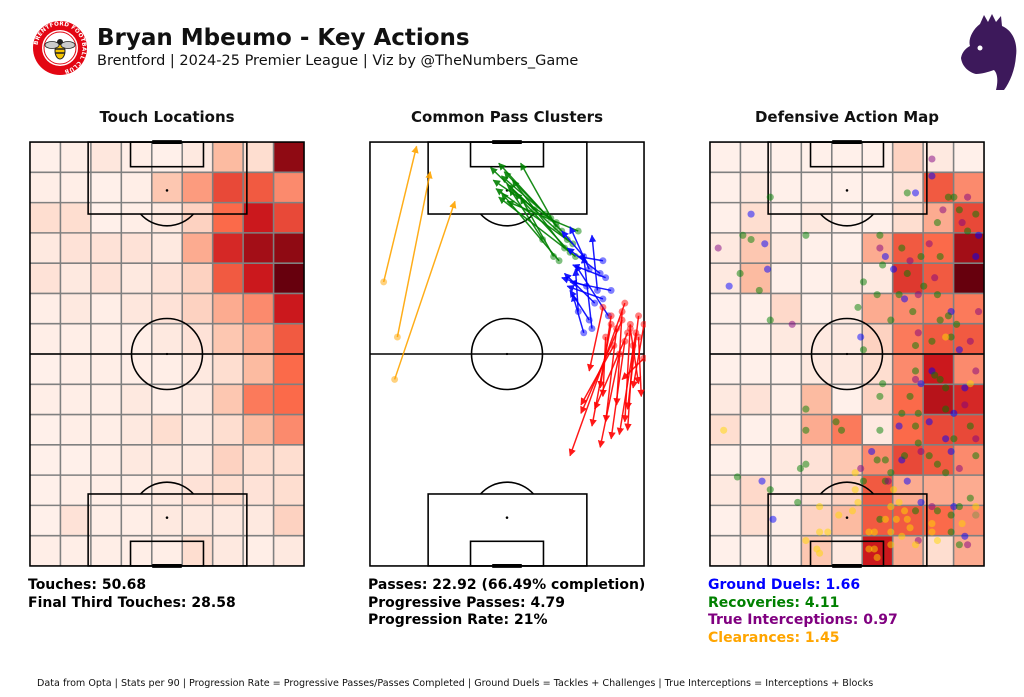  Describe the element at coordinates (803, 620) in the screenshot. I see `true-interceptions-stat: True Interceptions: 0.97` at that location.